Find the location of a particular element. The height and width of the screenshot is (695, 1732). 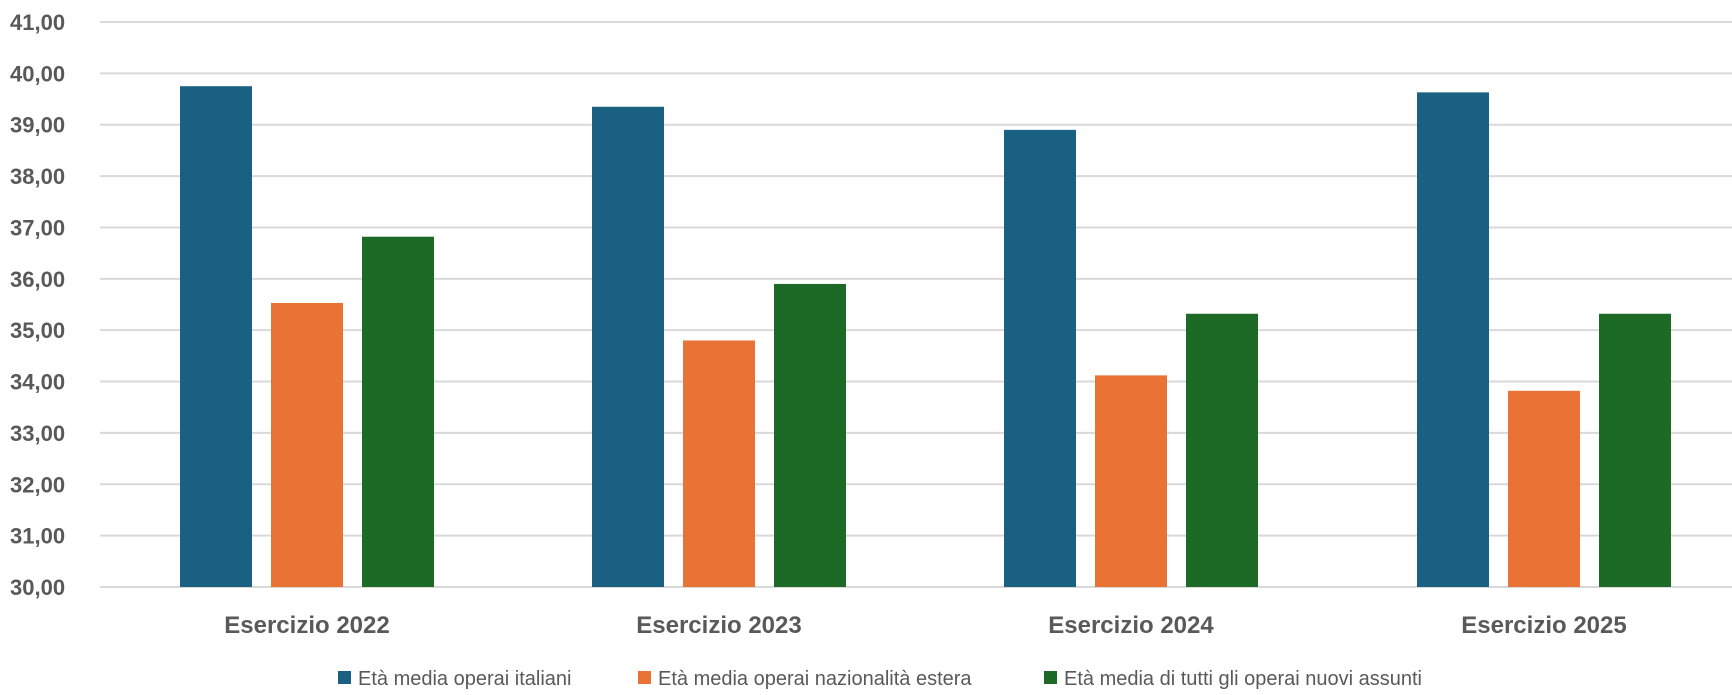

bar-series-2-esercizio-2024 is located at coordinates (1131, 481).